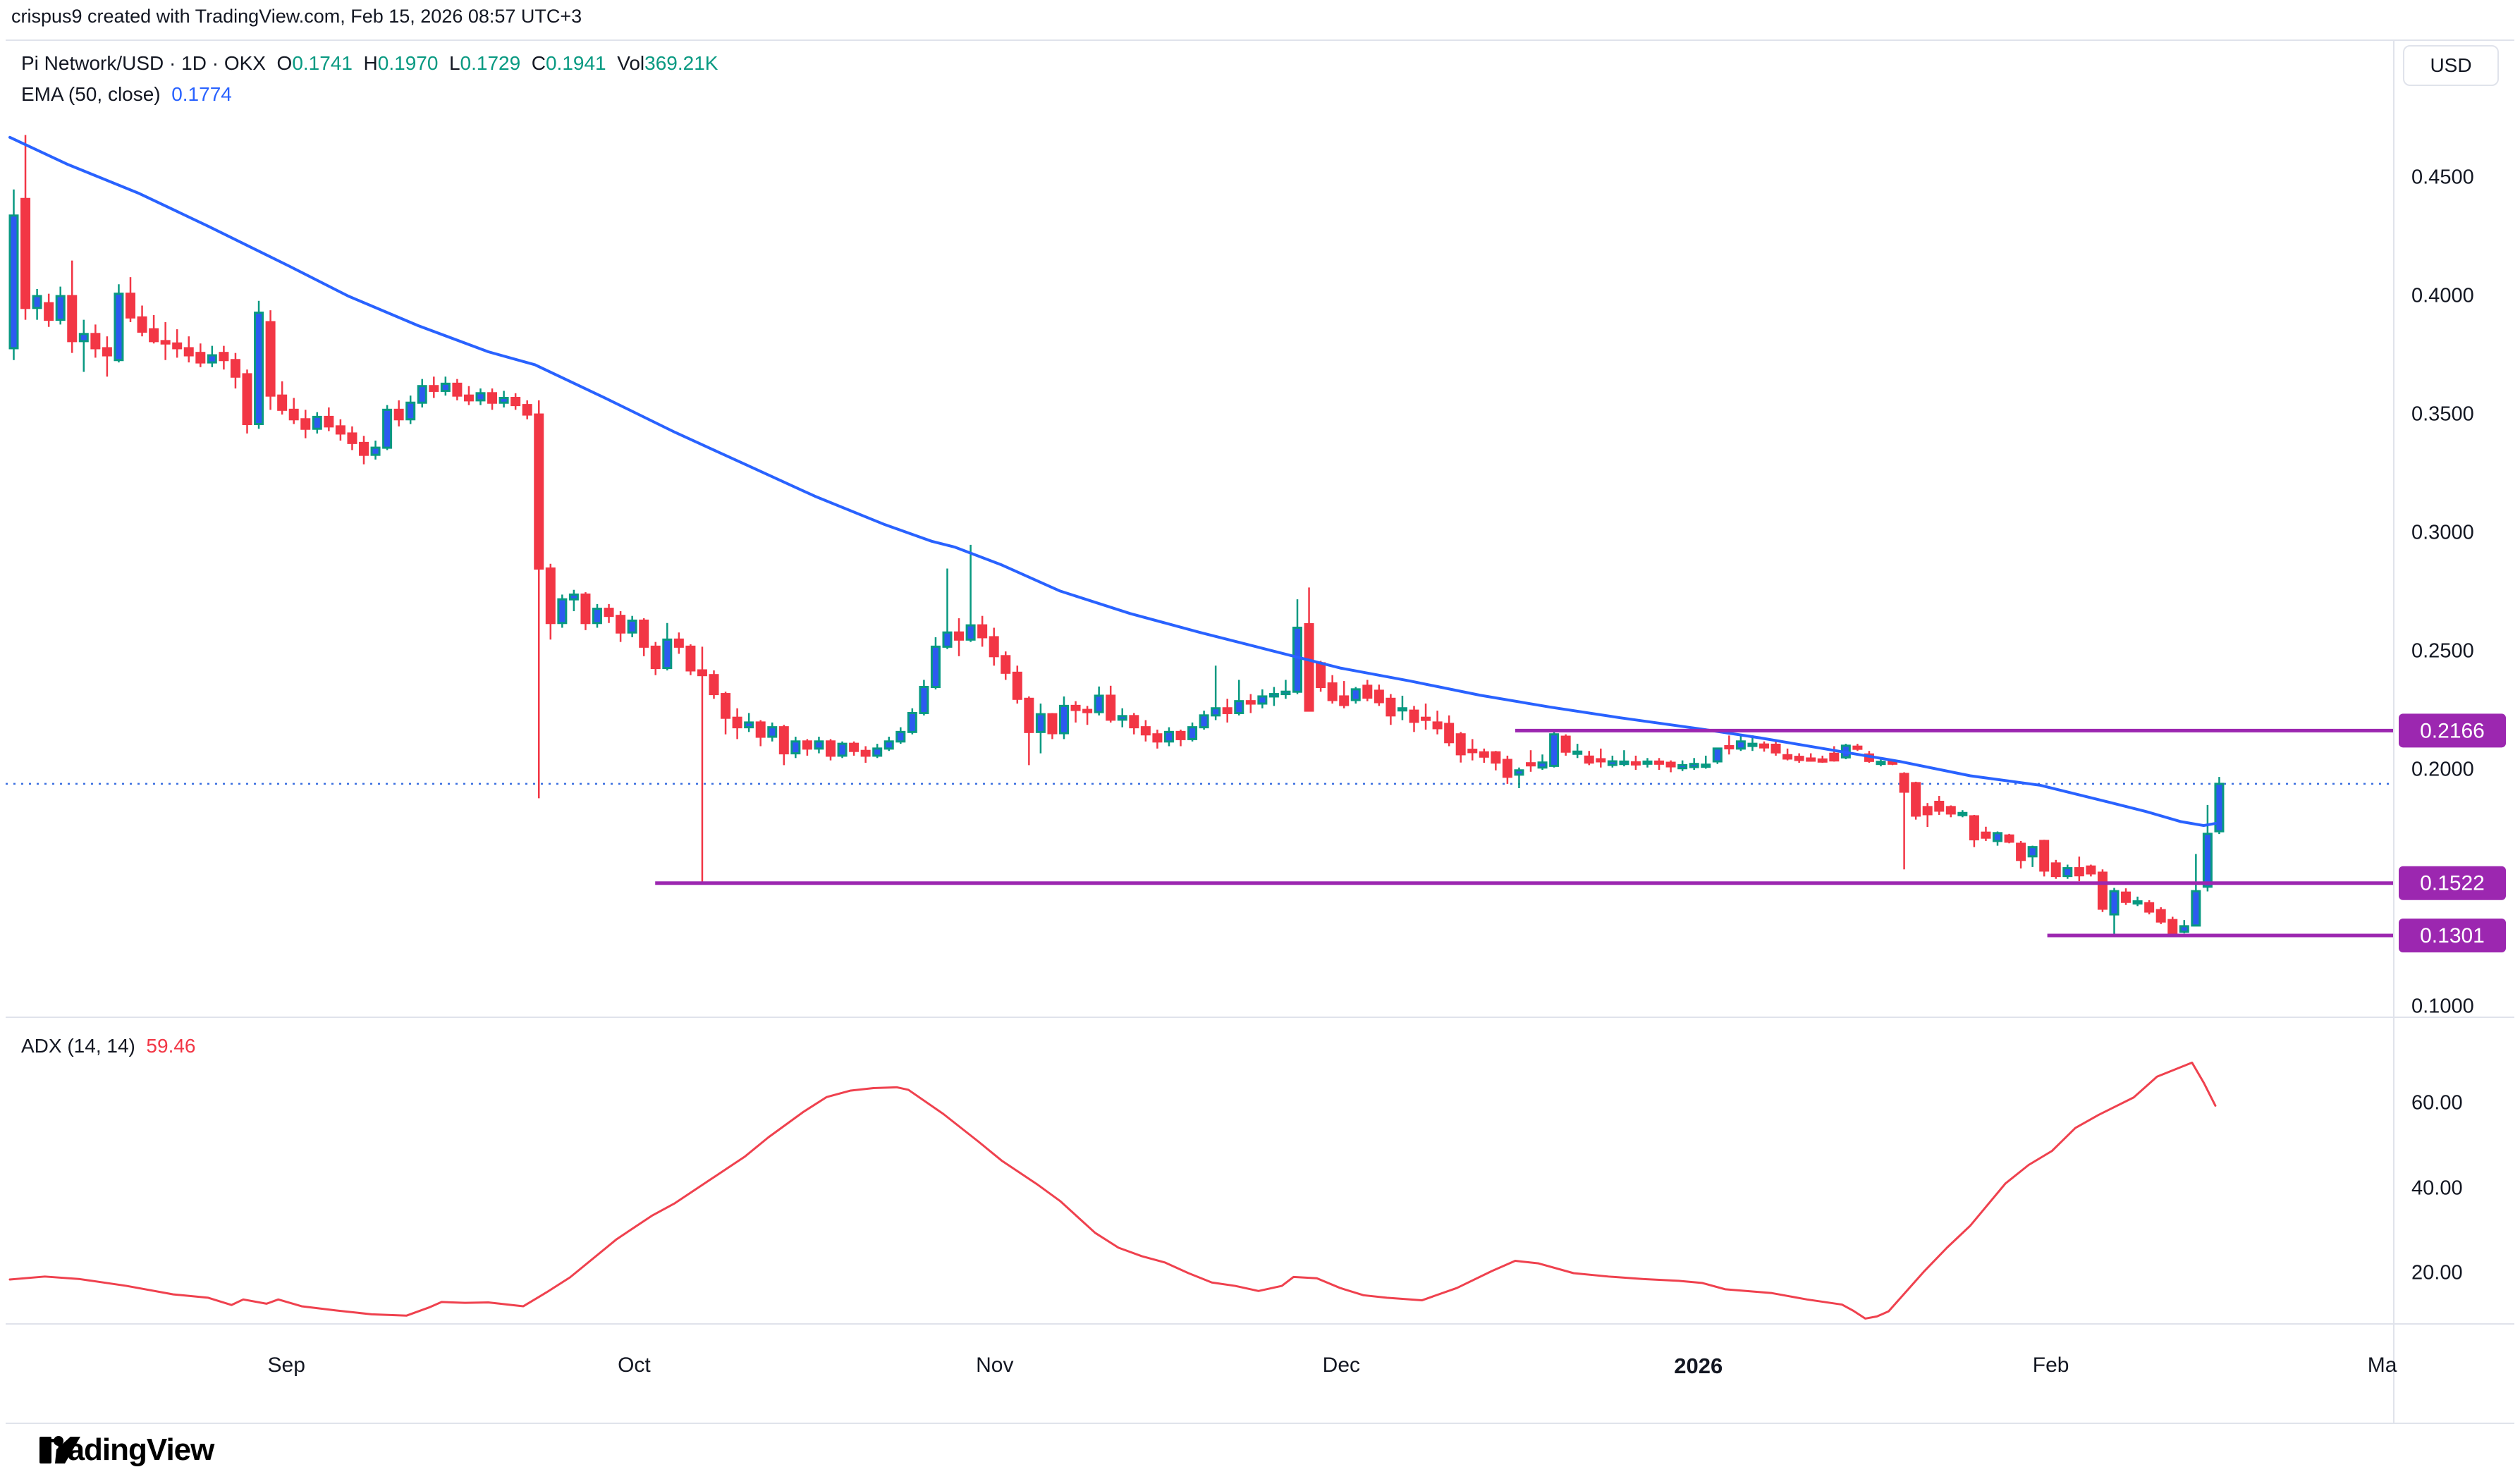  I want to click on level-badge, so click(2452, 935).